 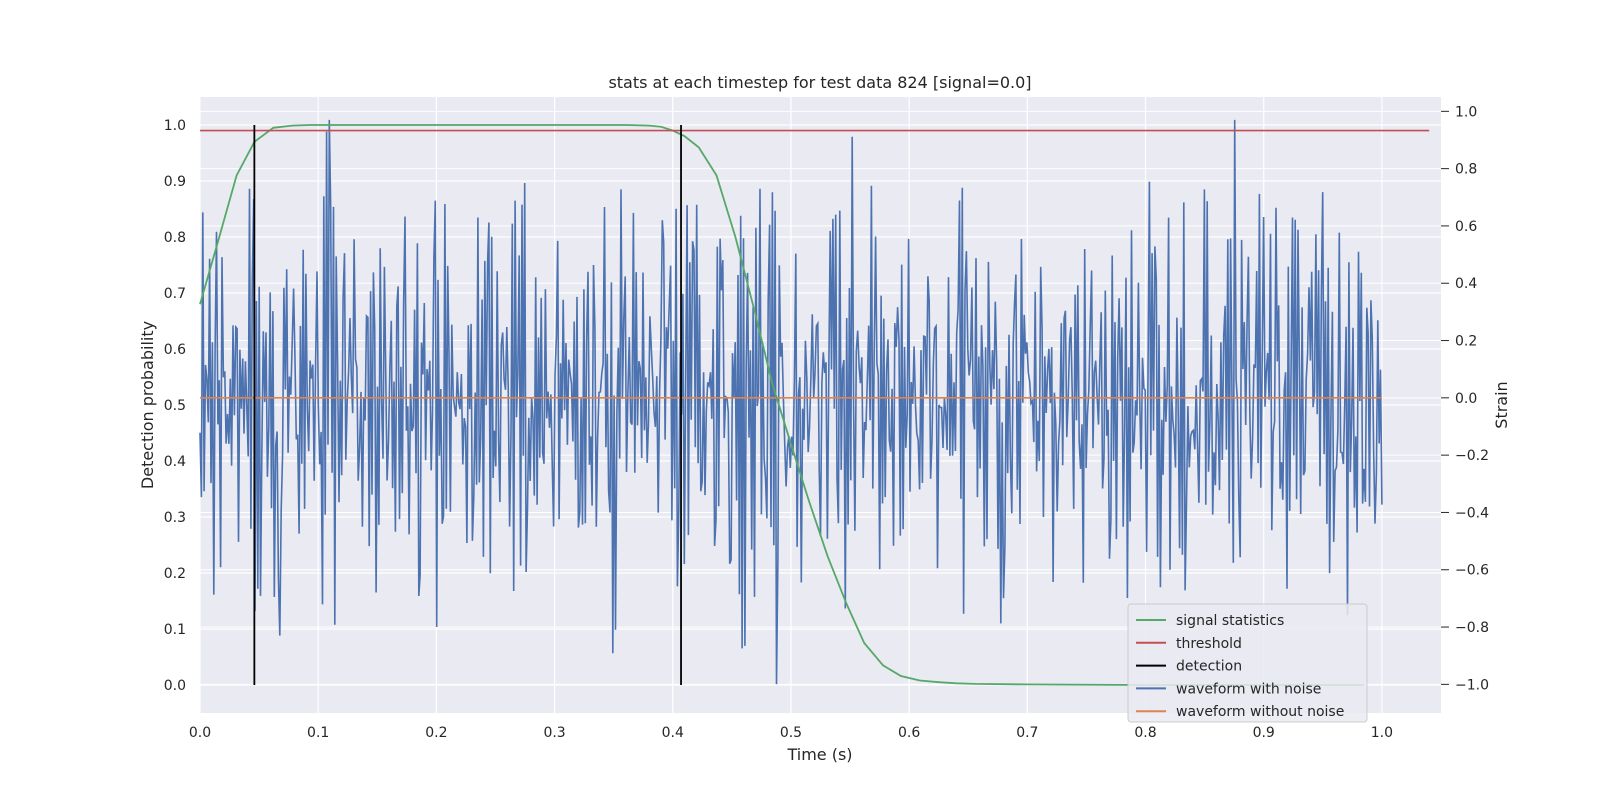 What do you see at coordinates (1466, 227) in the screenshot?
I see `y-right-tick-label: 0.6` at bounding box center [1466, 227].